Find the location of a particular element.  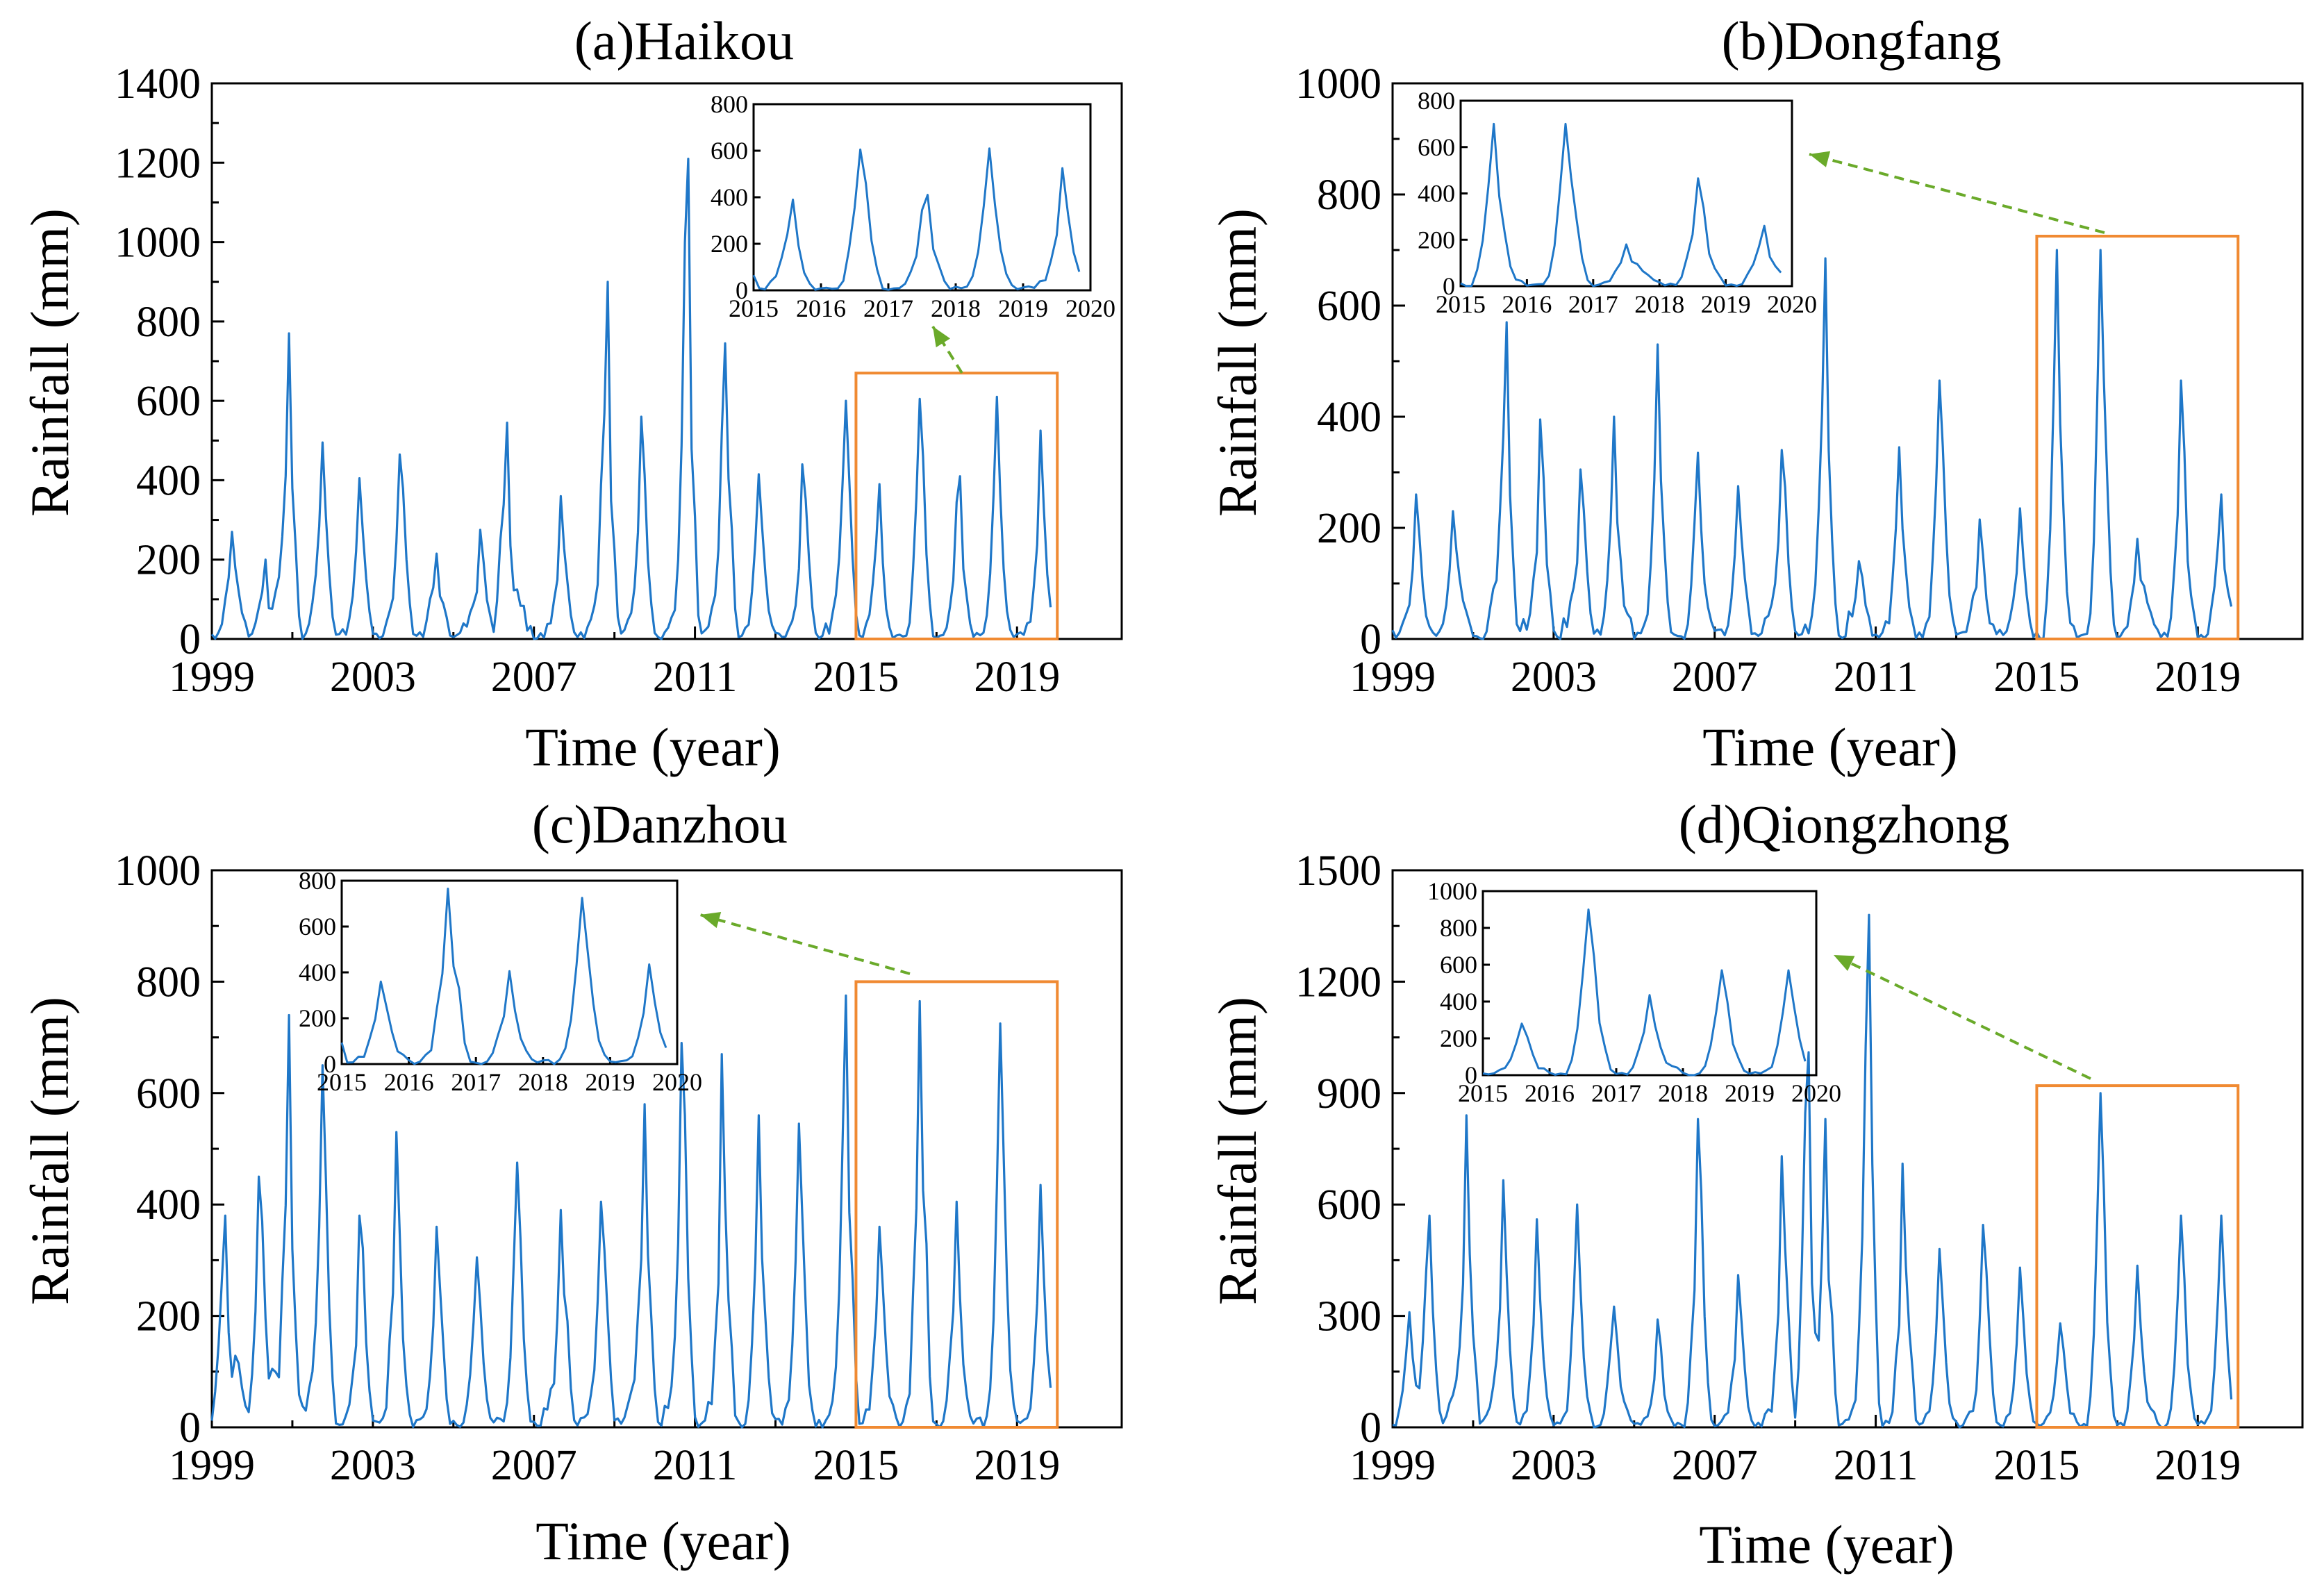

panel-a-y-tick-label: 1000 is located at coordinates (158, 243).